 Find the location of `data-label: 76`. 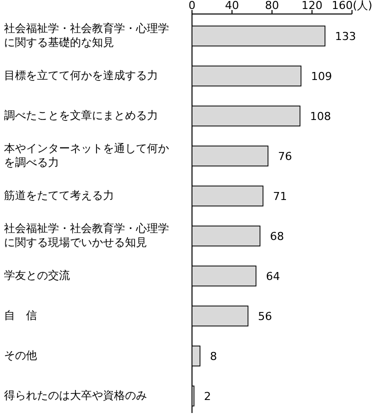

data-label: 76 is located at coordinates (285, 156).